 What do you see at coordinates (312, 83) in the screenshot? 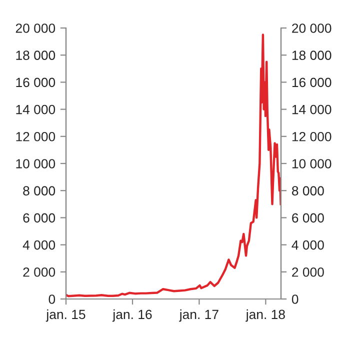
I see `y2-tick-label: 16 000` at bounding box center [312, 83].